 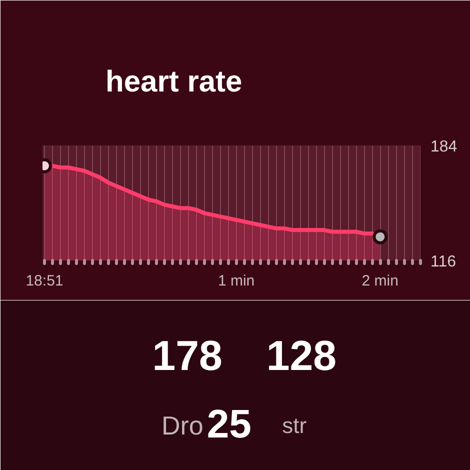 What do you see at coordinates (45, 281) in the screenshot?
I see `x-tick-label: 18:51` at bounding box center [45, 281].